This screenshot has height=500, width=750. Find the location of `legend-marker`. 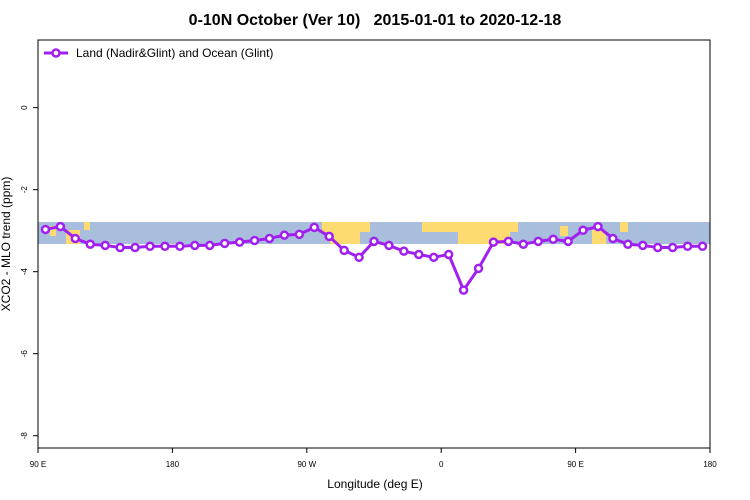

legend-marker is located at coordinates (56, 53).